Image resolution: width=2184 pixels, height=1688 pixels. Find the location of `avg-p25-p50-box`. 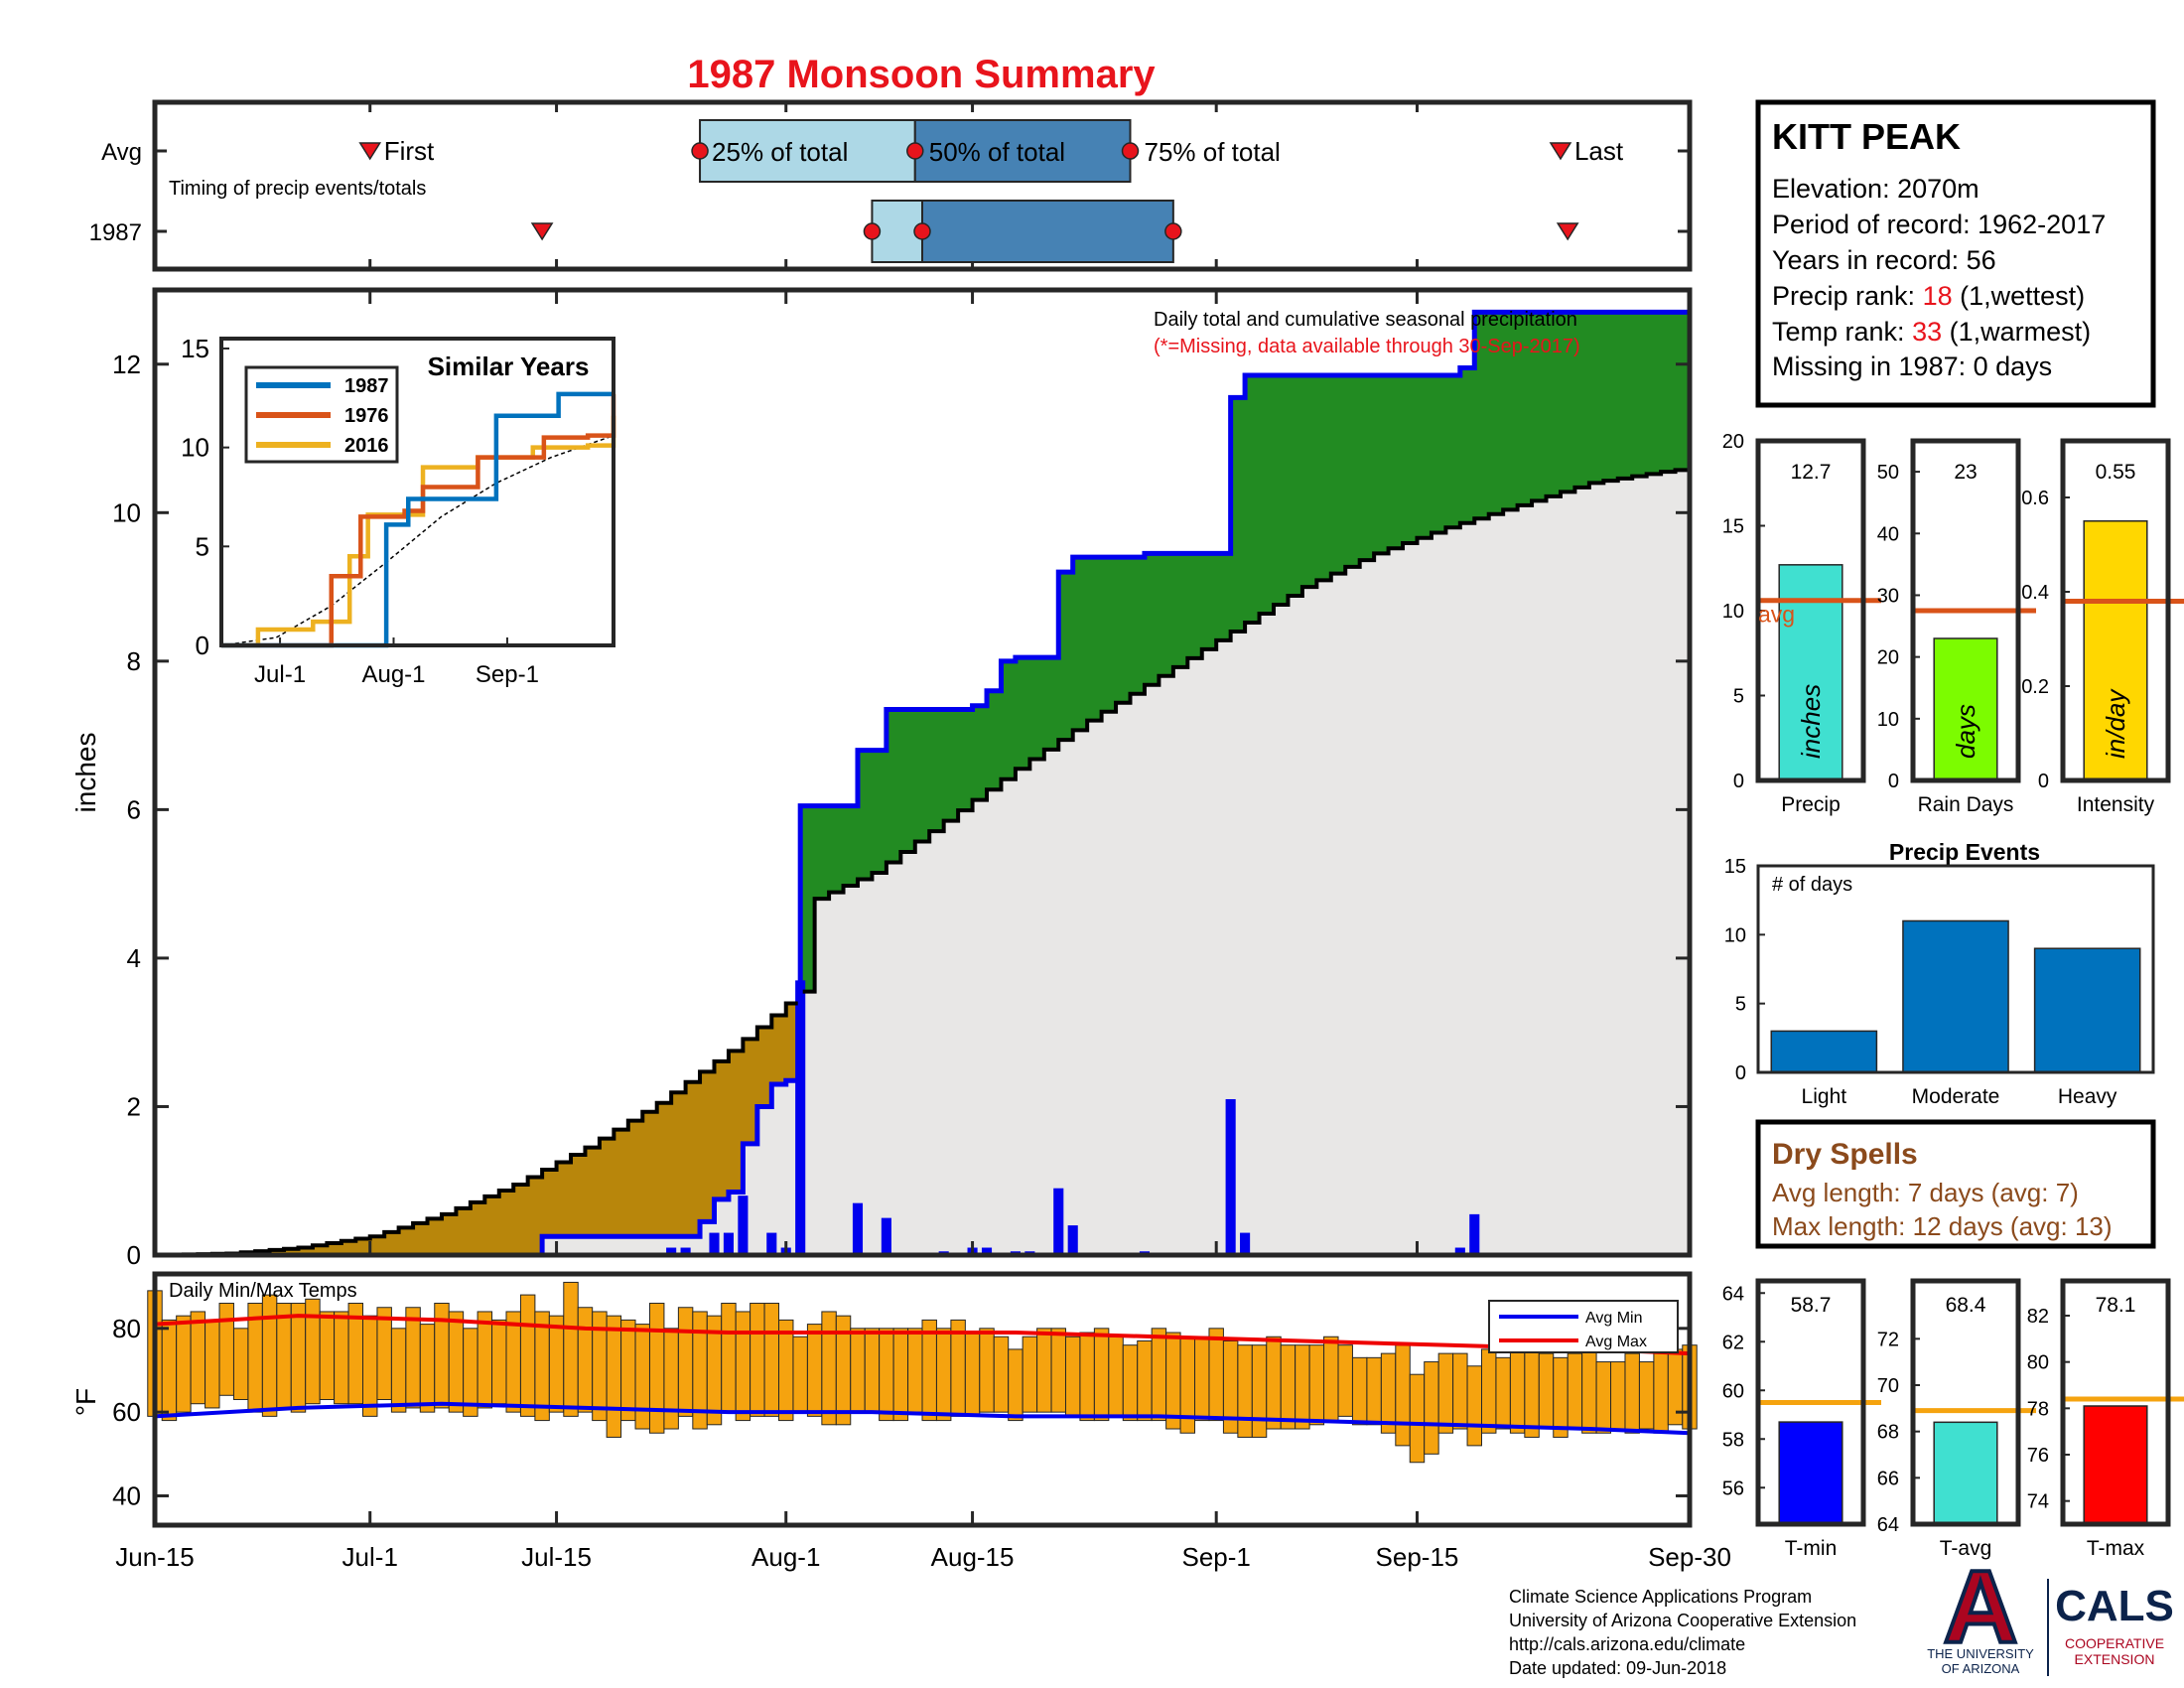

avg-p25-p50-box is located at coordinates (807, 151).